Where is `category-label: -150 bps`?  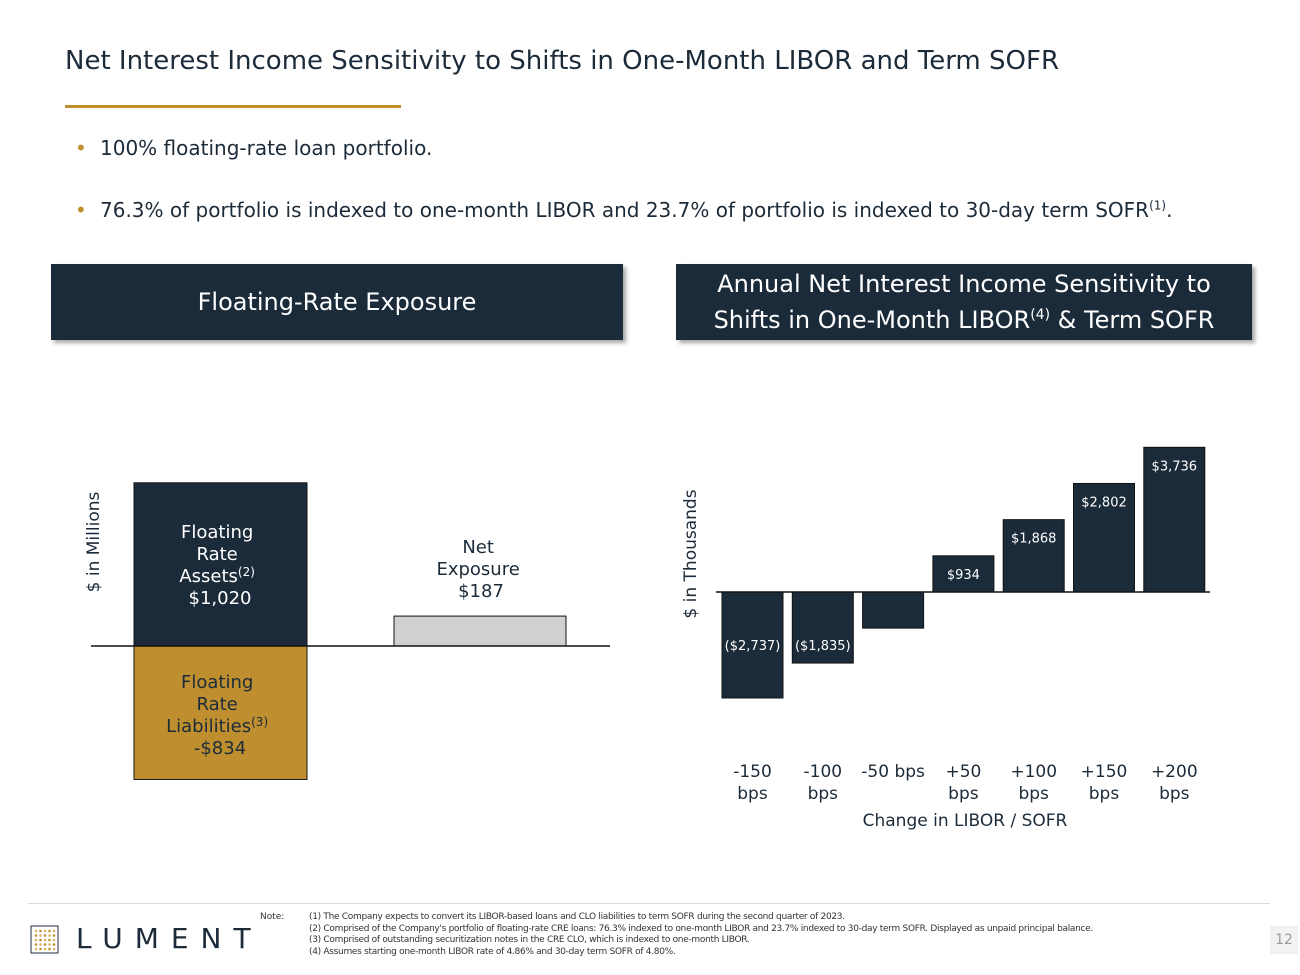
category-label: -150 bps is located at coordinates (752, 783).